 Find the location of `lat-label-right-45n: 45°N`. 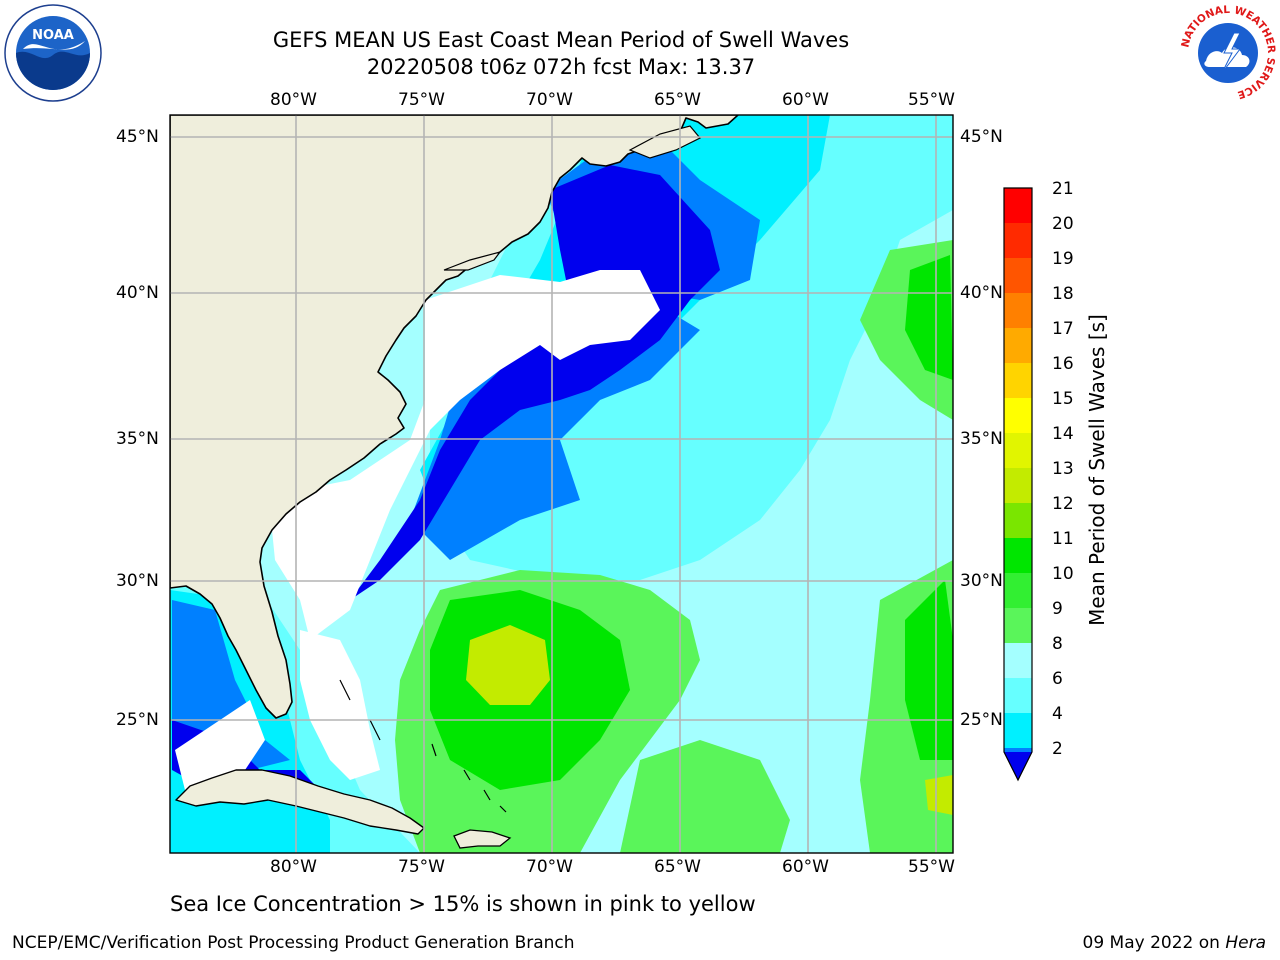

lat-label-right-45n: 45°N is located at coordinates (981, 137).